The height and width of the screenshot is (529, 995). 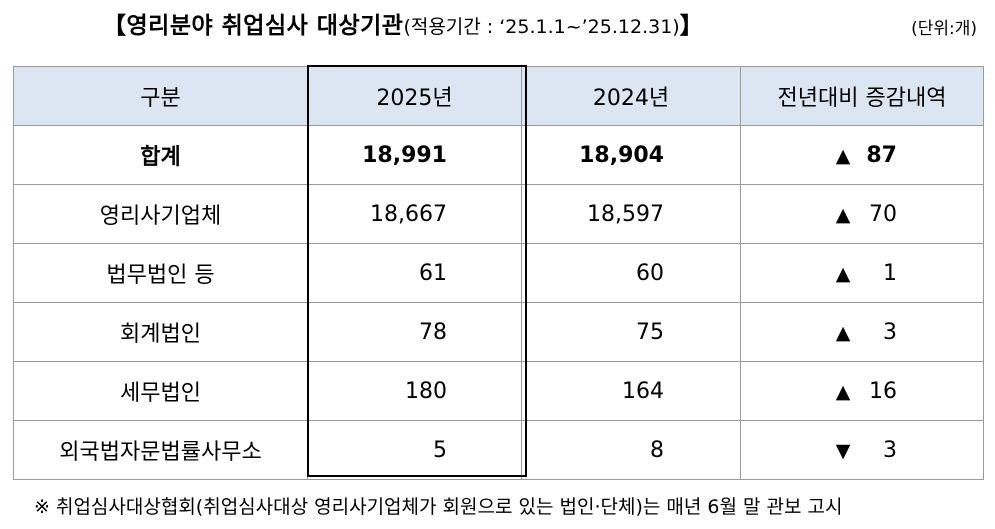 I want to click on table-row-total: 합계 18,991 18,904 ▲ 87, so click(x=498, y=155).